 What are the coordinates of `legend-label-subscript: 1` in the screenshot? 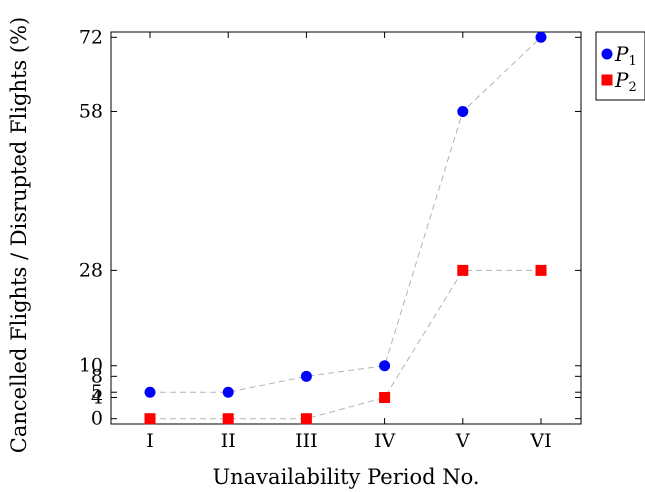 It's located at (632, 61).